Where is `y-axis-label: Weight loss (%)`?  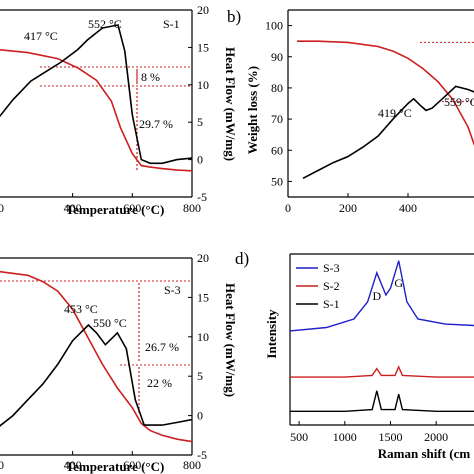 y-axis-label: Weight loss (%) is located at coordinates (252, 110).